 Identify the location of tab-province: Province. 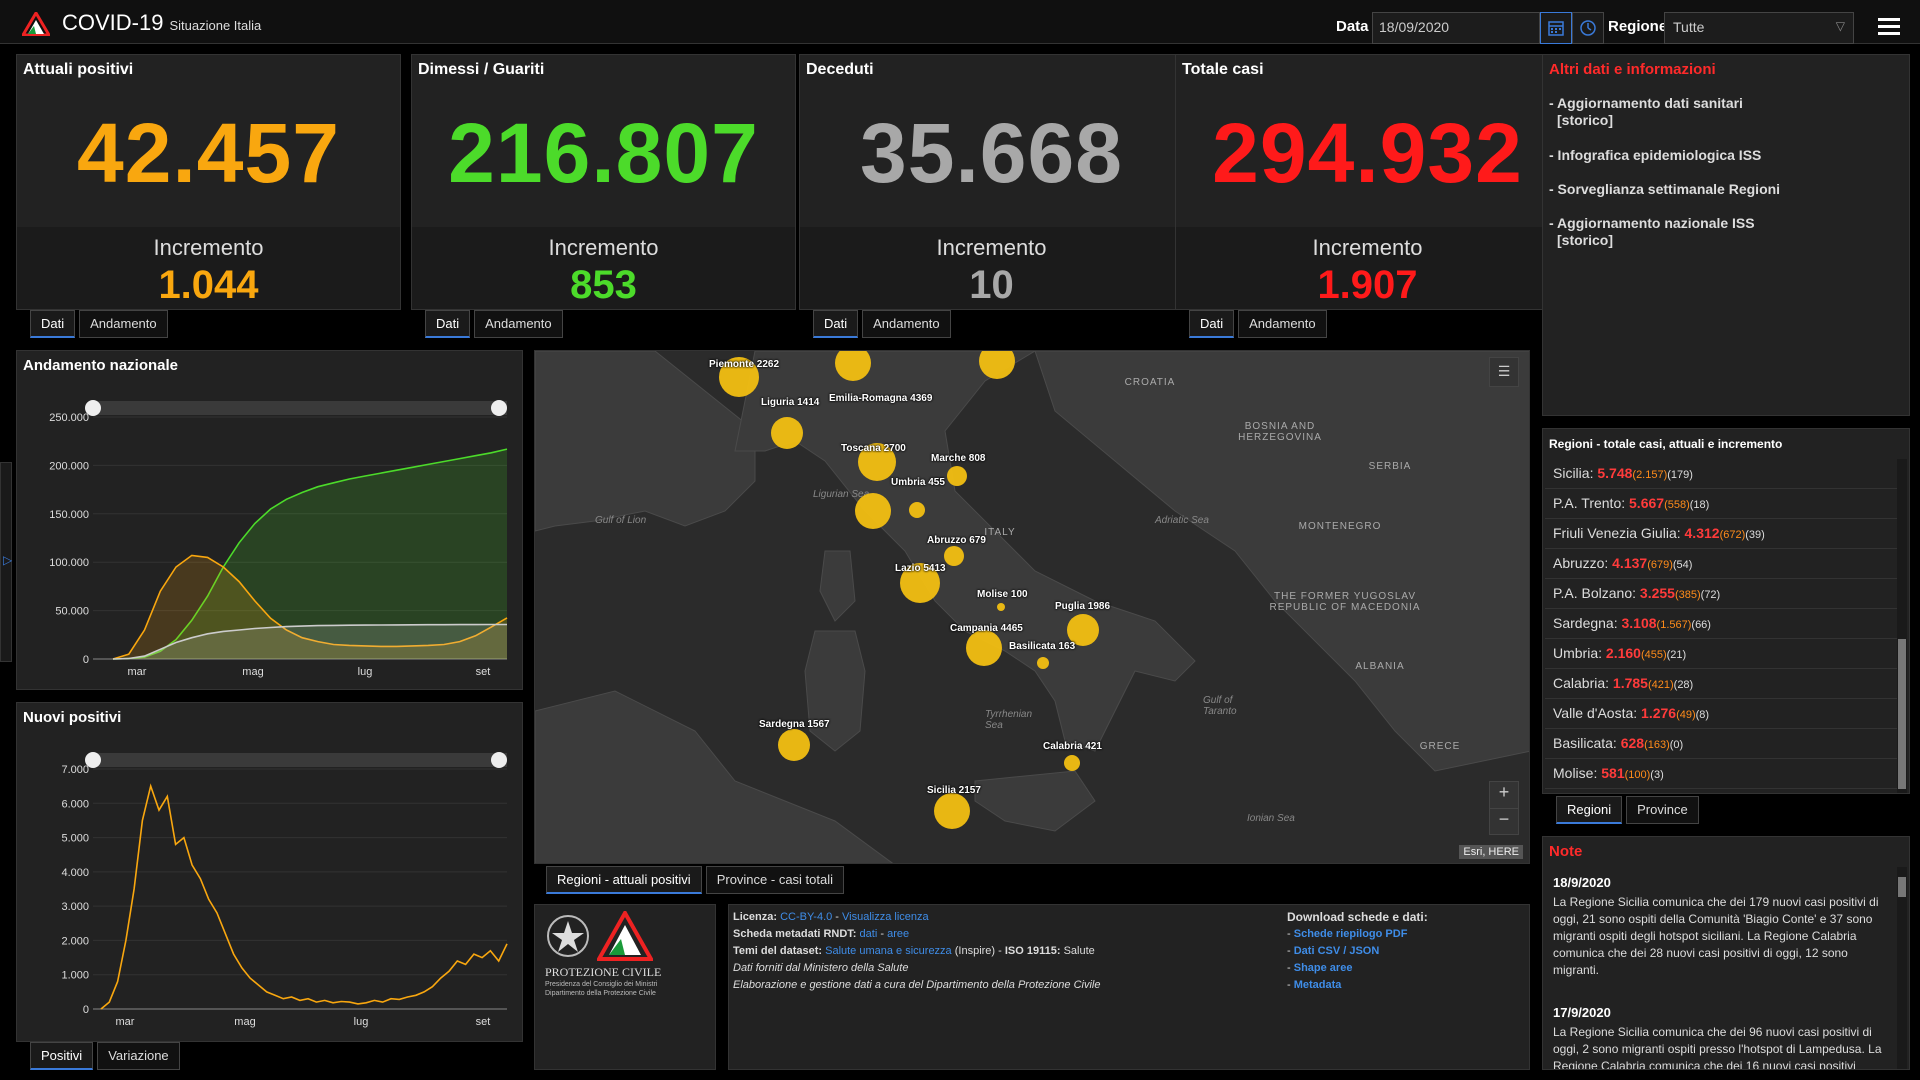
(1662, 810).